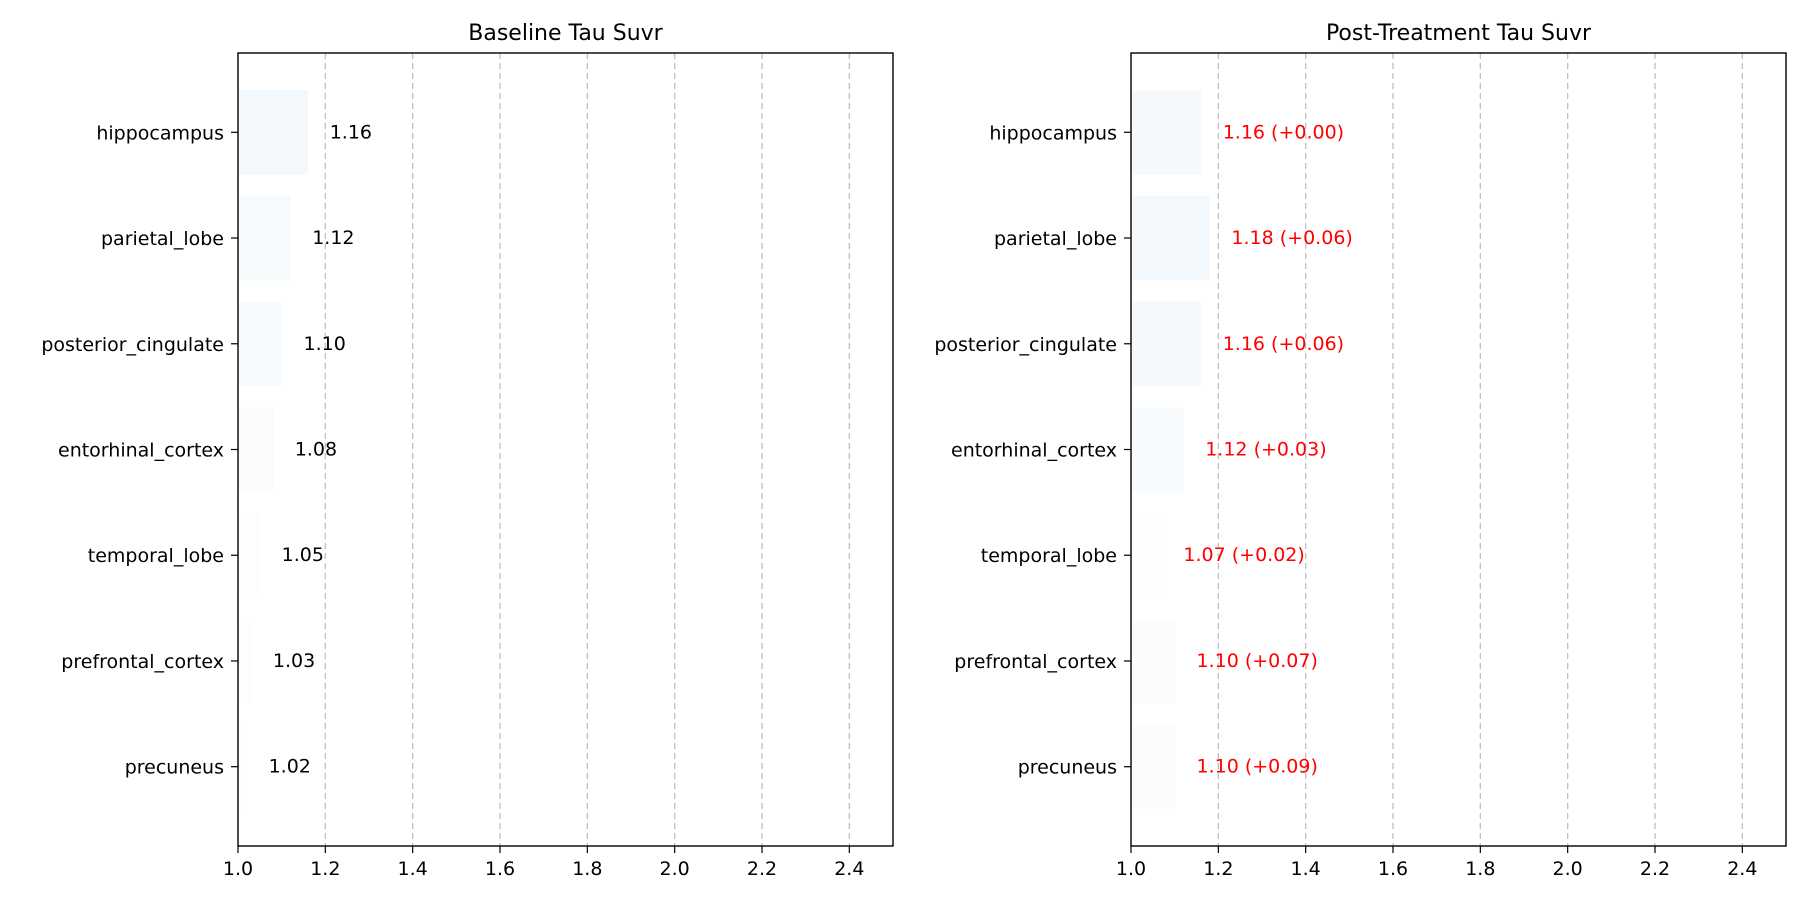 Image resolution: width=1800 pixels, height=900 pixels. Describe the element at coordinates (238, 869) in the screenshot. I see `baseline-x-tick-label: 1.0` at that location.